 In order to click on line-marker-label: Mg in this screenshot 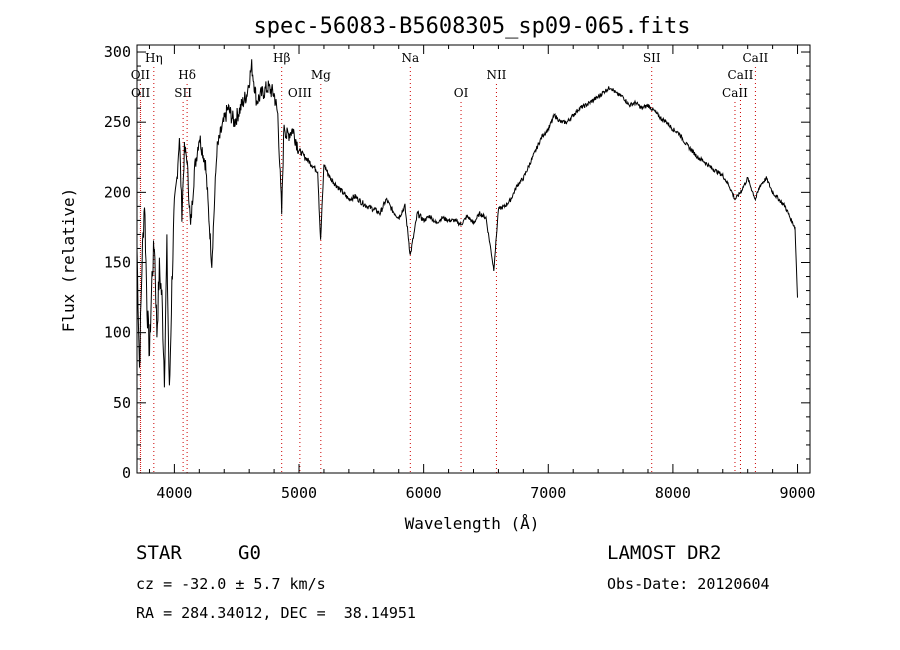, I will do `click(321, 75)`.